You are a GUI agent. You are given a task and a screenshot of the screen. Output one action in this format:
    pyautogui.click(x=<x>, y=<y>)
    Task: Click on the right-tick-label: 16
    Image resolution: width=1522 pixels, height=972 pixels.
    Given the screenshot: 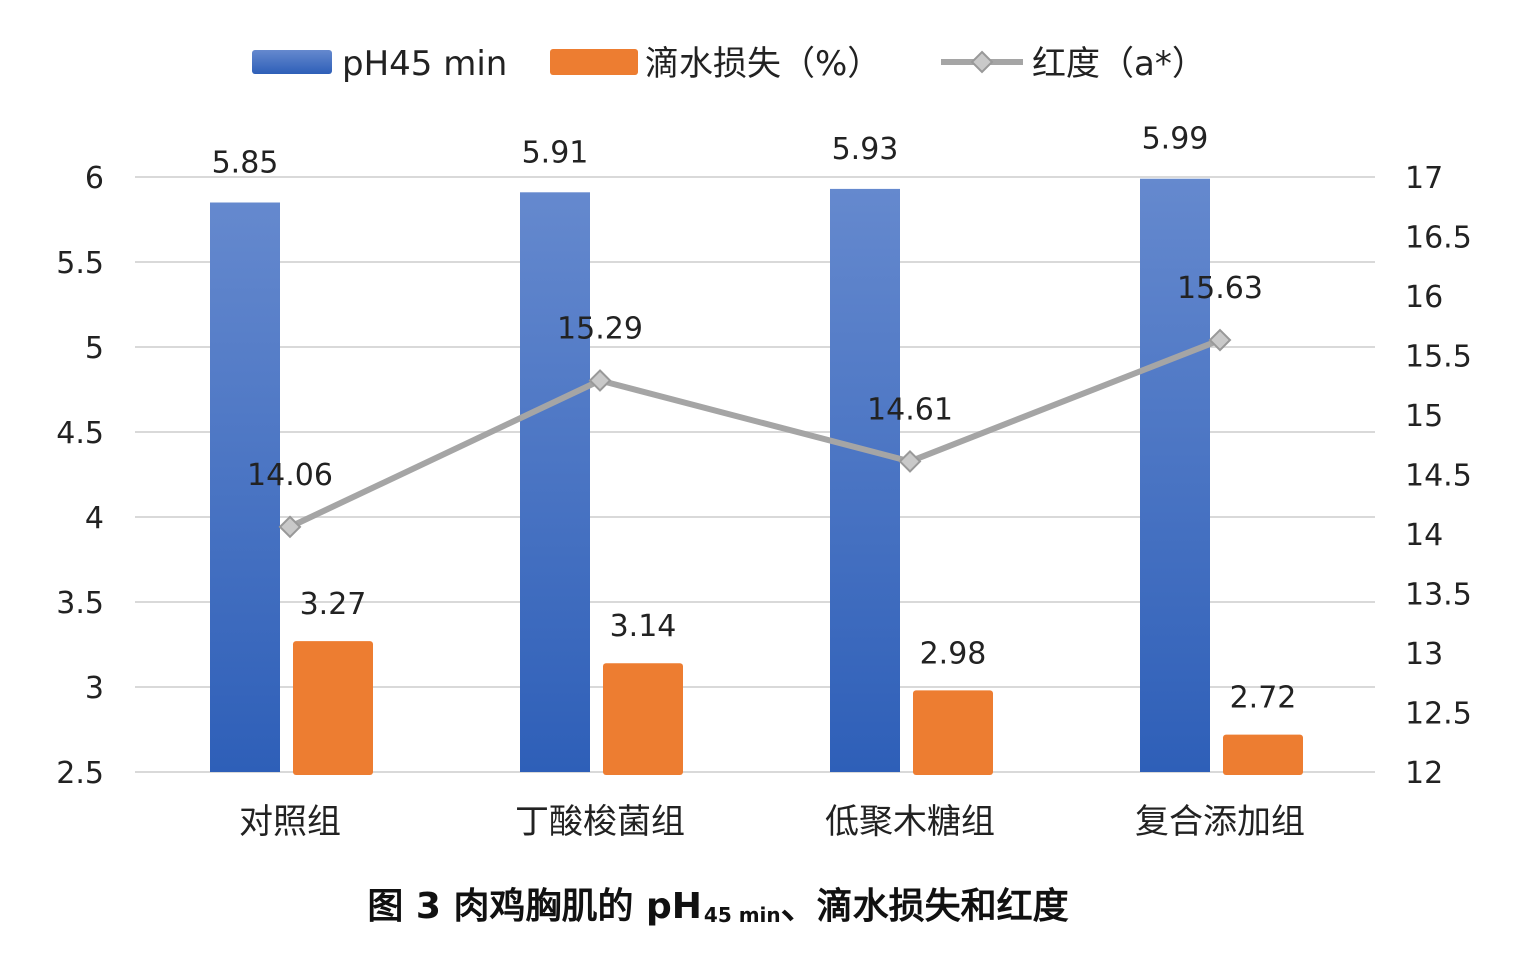 What is the action you would take?
    pyautogui.click(x=1424, y=297)
    